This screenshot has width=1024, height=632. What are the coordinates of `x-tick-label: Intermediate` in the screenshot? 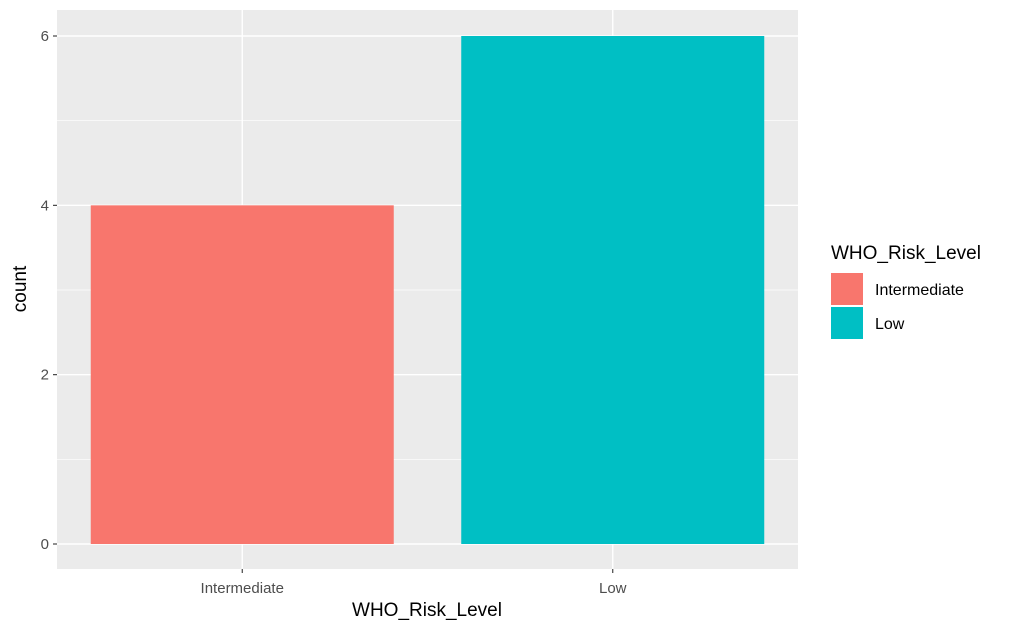 It's located at (242, 588).